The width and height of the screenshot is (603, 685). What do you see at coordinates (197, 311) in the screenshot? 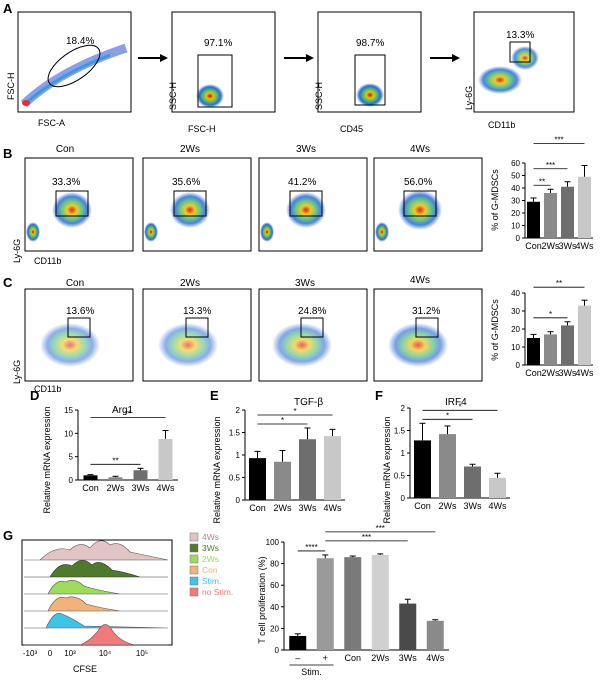
I see `gate-pct: 13.3%` at bounding box center [197, 311].